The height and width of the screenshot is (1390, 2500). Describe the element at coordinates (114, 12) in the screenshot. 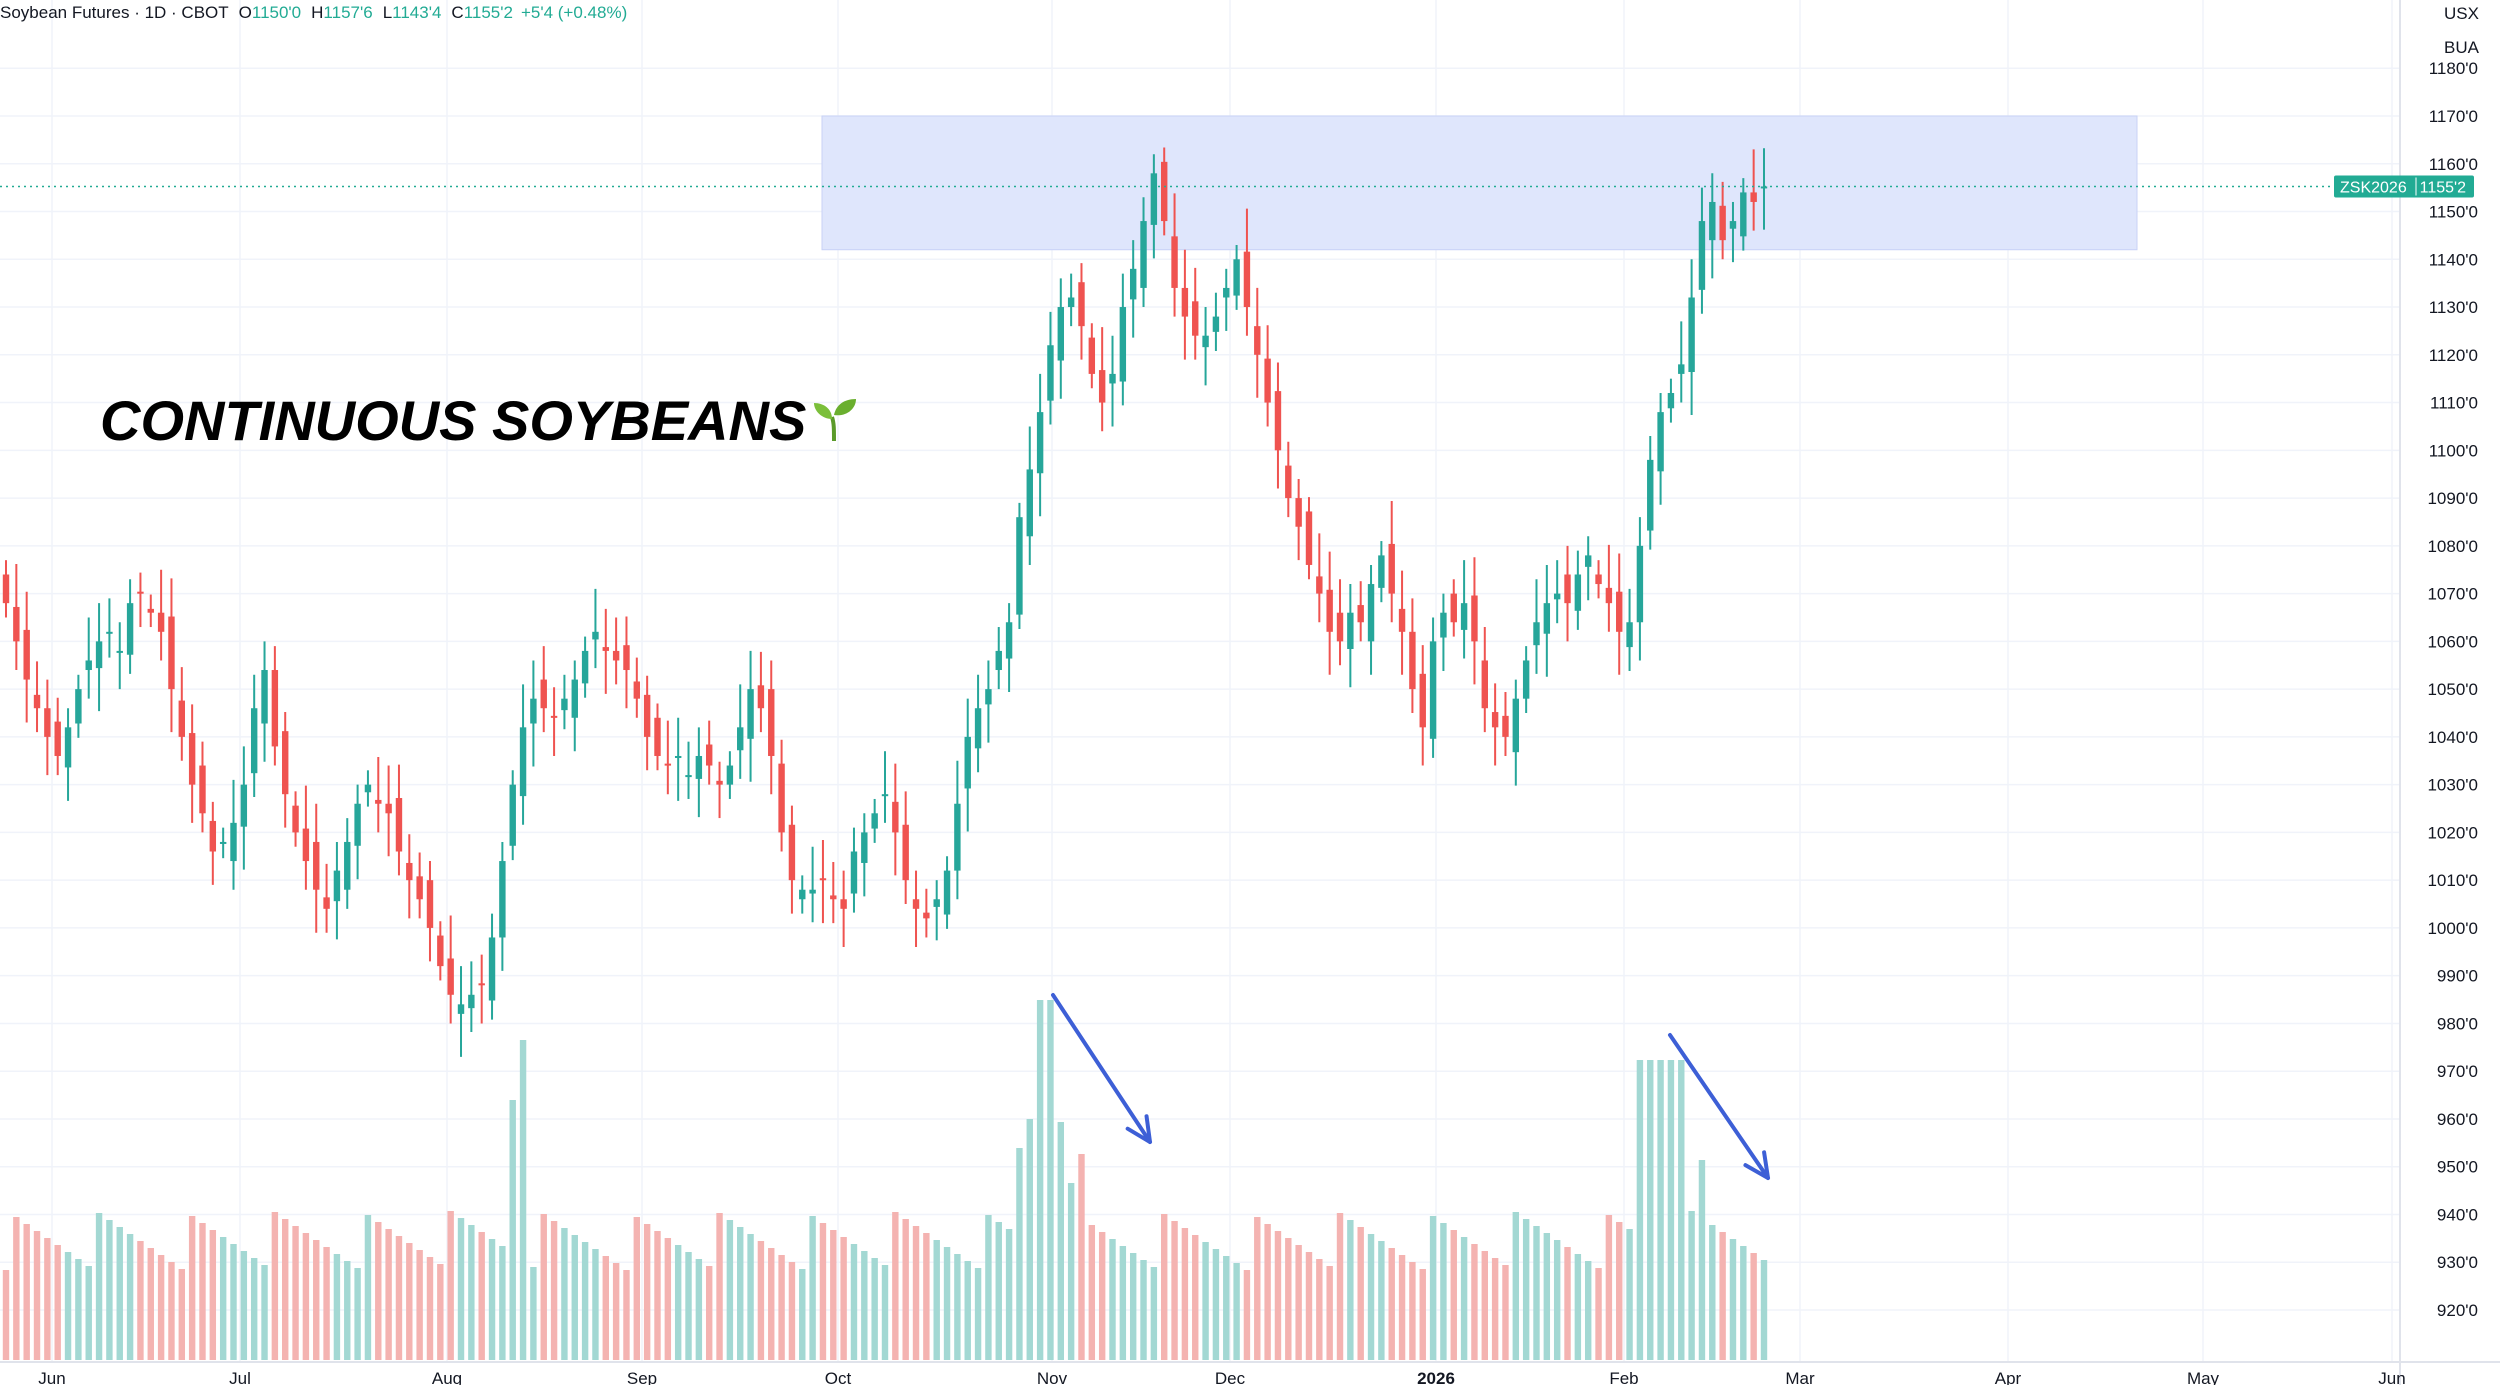

I see `symbol-title: Soybean Futures · 1D · CBOT` at that location.